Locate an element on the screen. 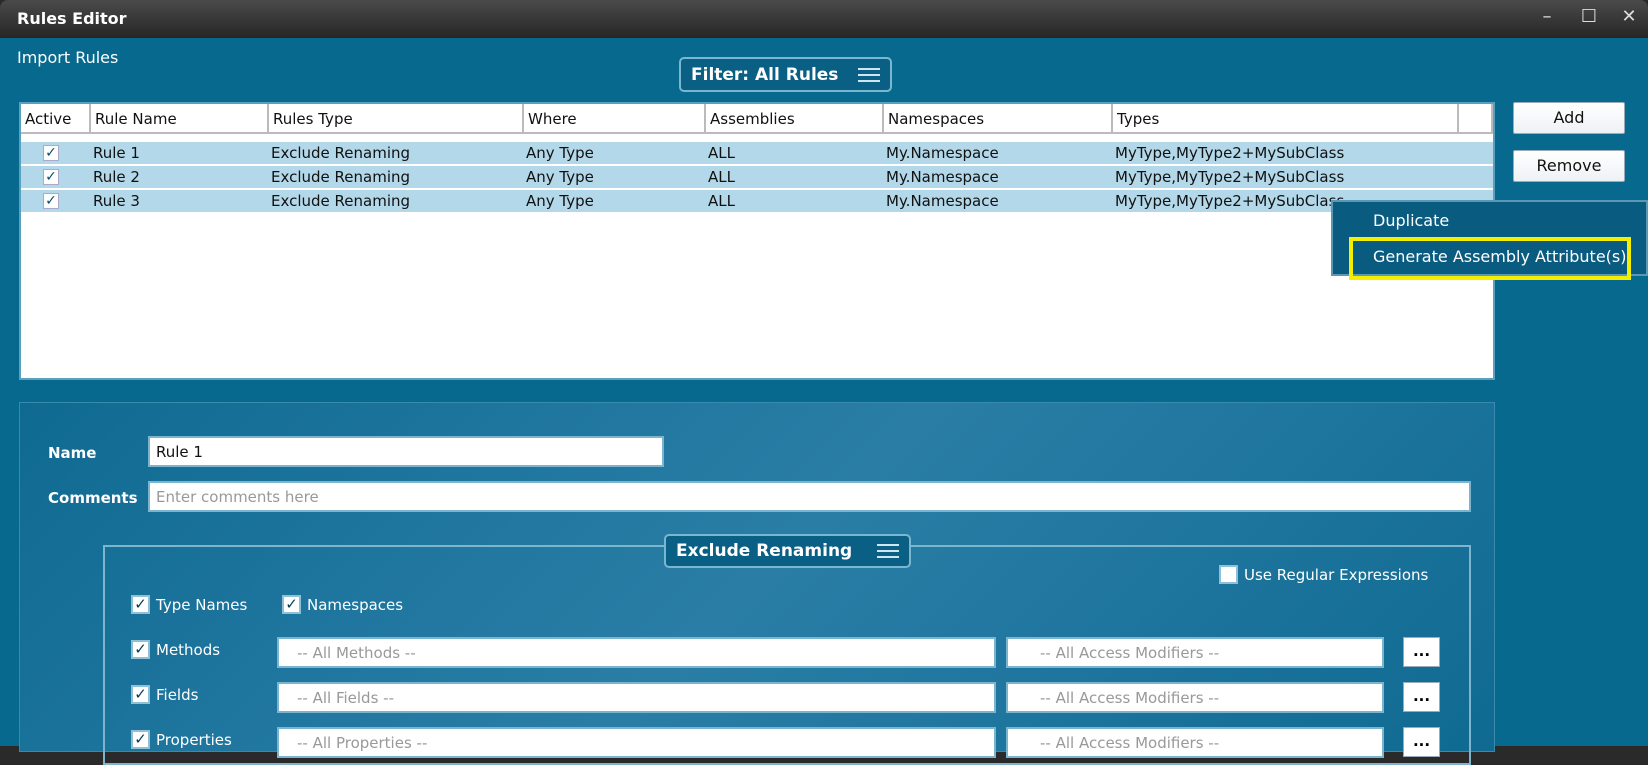  type-names-checkbox: ✓ Type Names is located at coordinates (189, 604).